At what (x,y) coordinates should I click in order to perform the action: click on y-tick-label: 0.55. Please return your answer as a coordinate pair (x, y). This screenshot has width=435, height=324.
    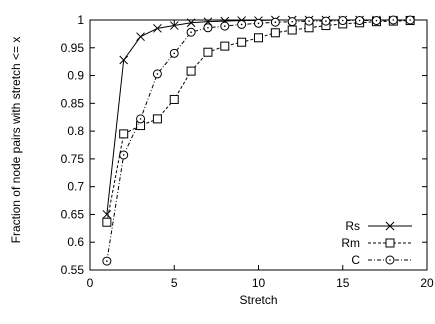
    Looking at the image, I should click on (73, 270).